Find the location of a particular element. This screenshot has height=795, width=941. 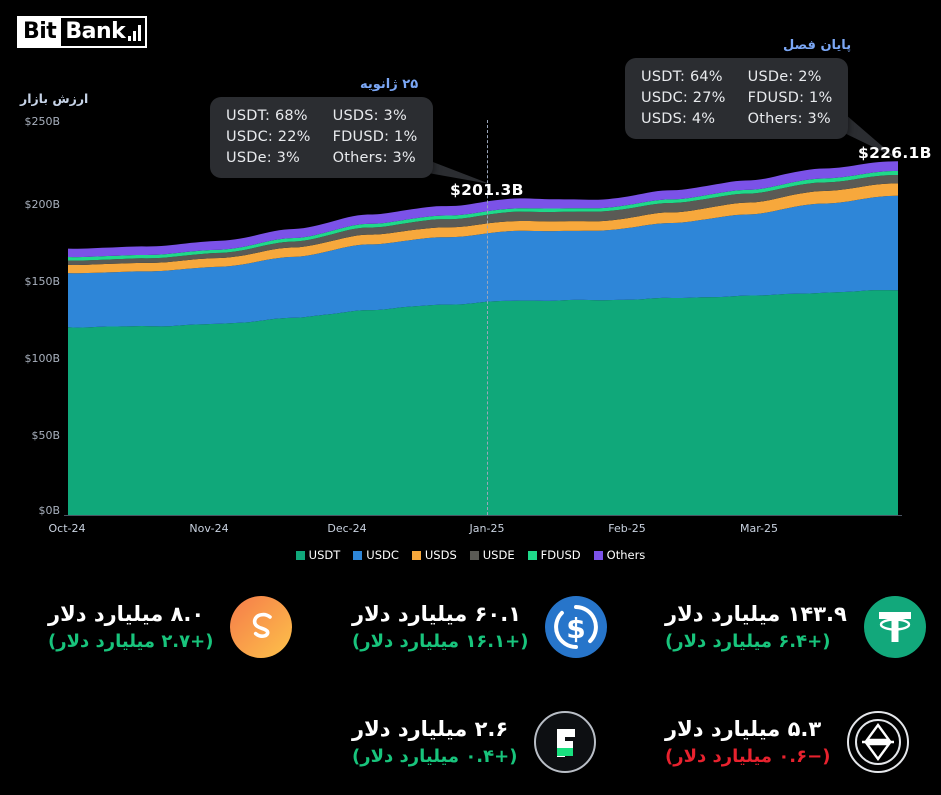

legend-label: USDT is located at coordinates (324, 555).